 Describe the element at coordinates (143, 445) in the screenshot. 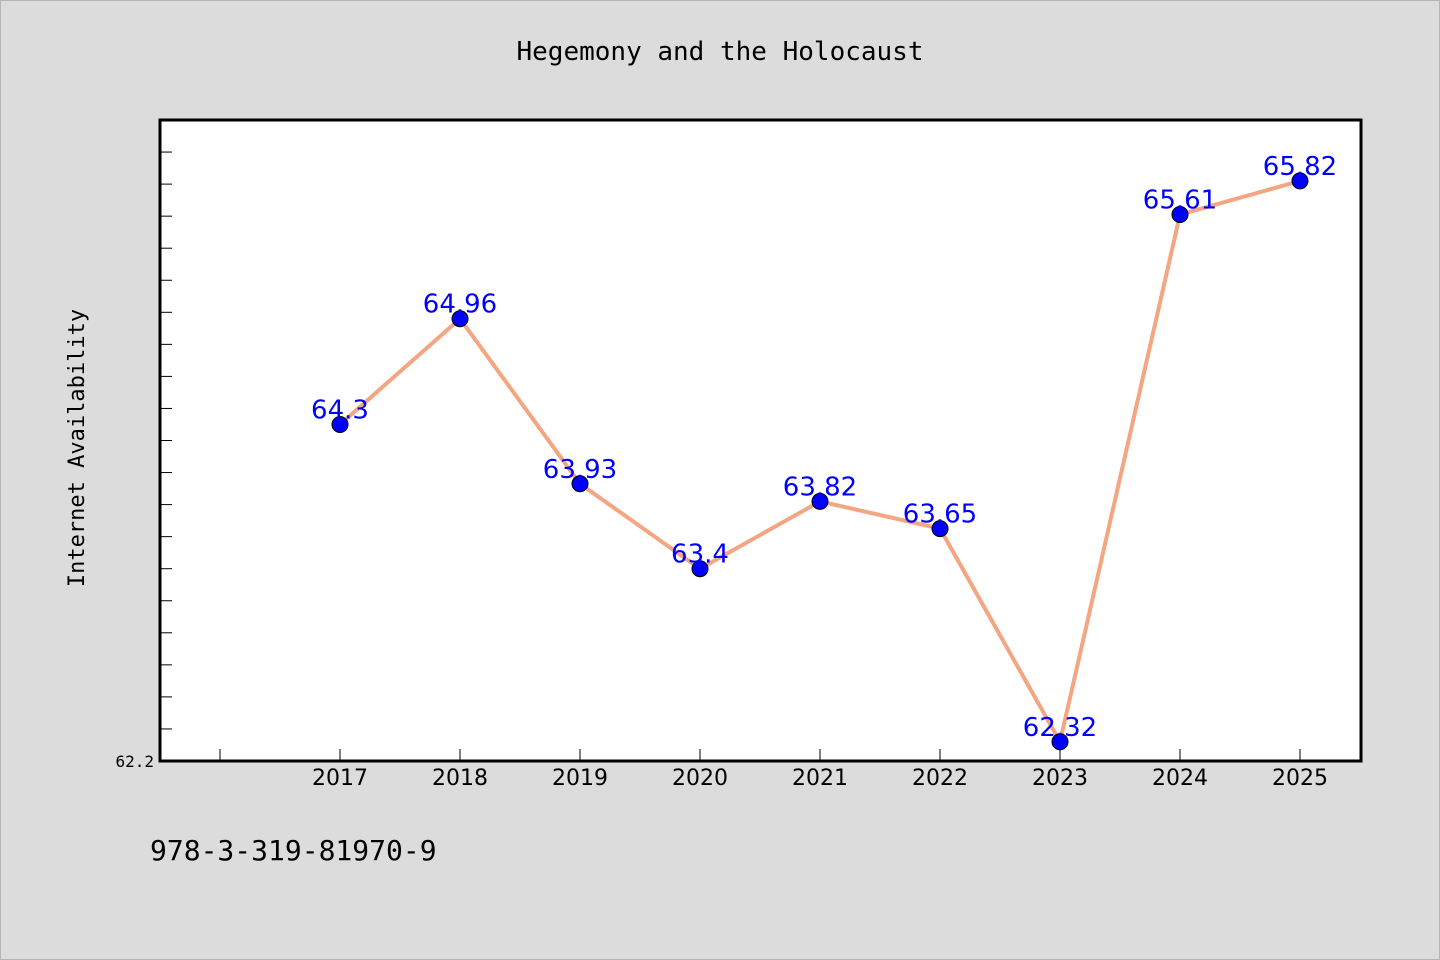

I see `y-ticks: 62.2` at that location.